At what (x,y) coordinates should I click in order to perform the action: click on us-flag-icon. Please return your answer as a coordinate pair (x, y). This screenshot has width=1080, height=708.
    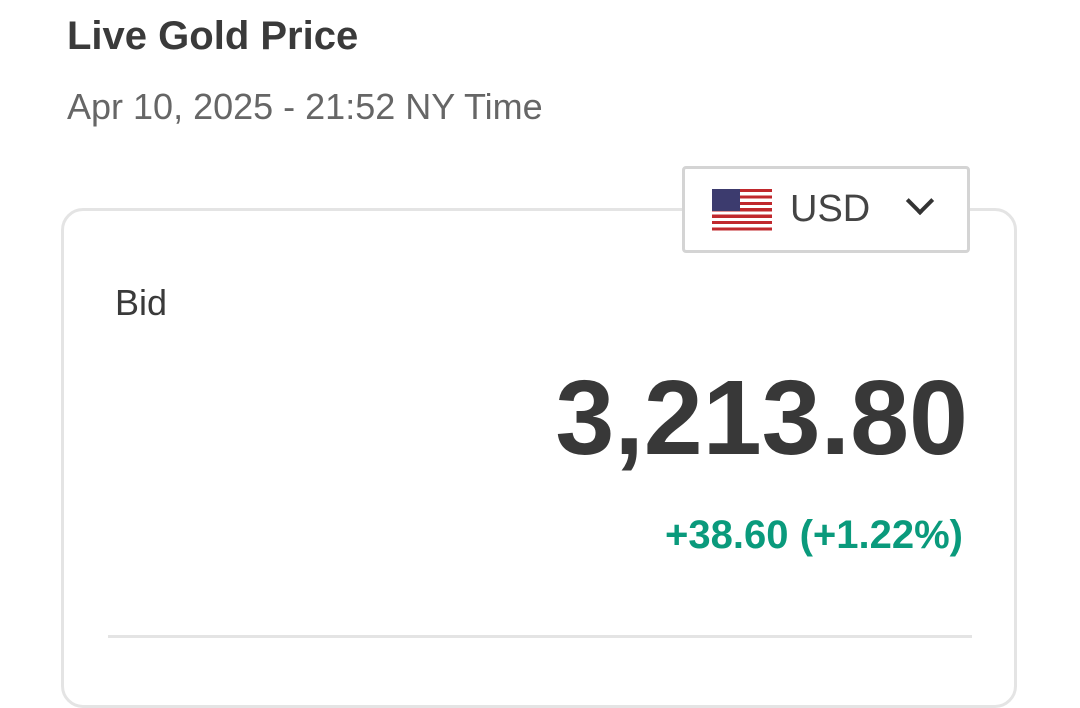
    Looking at the image, I should click on (742, 209).